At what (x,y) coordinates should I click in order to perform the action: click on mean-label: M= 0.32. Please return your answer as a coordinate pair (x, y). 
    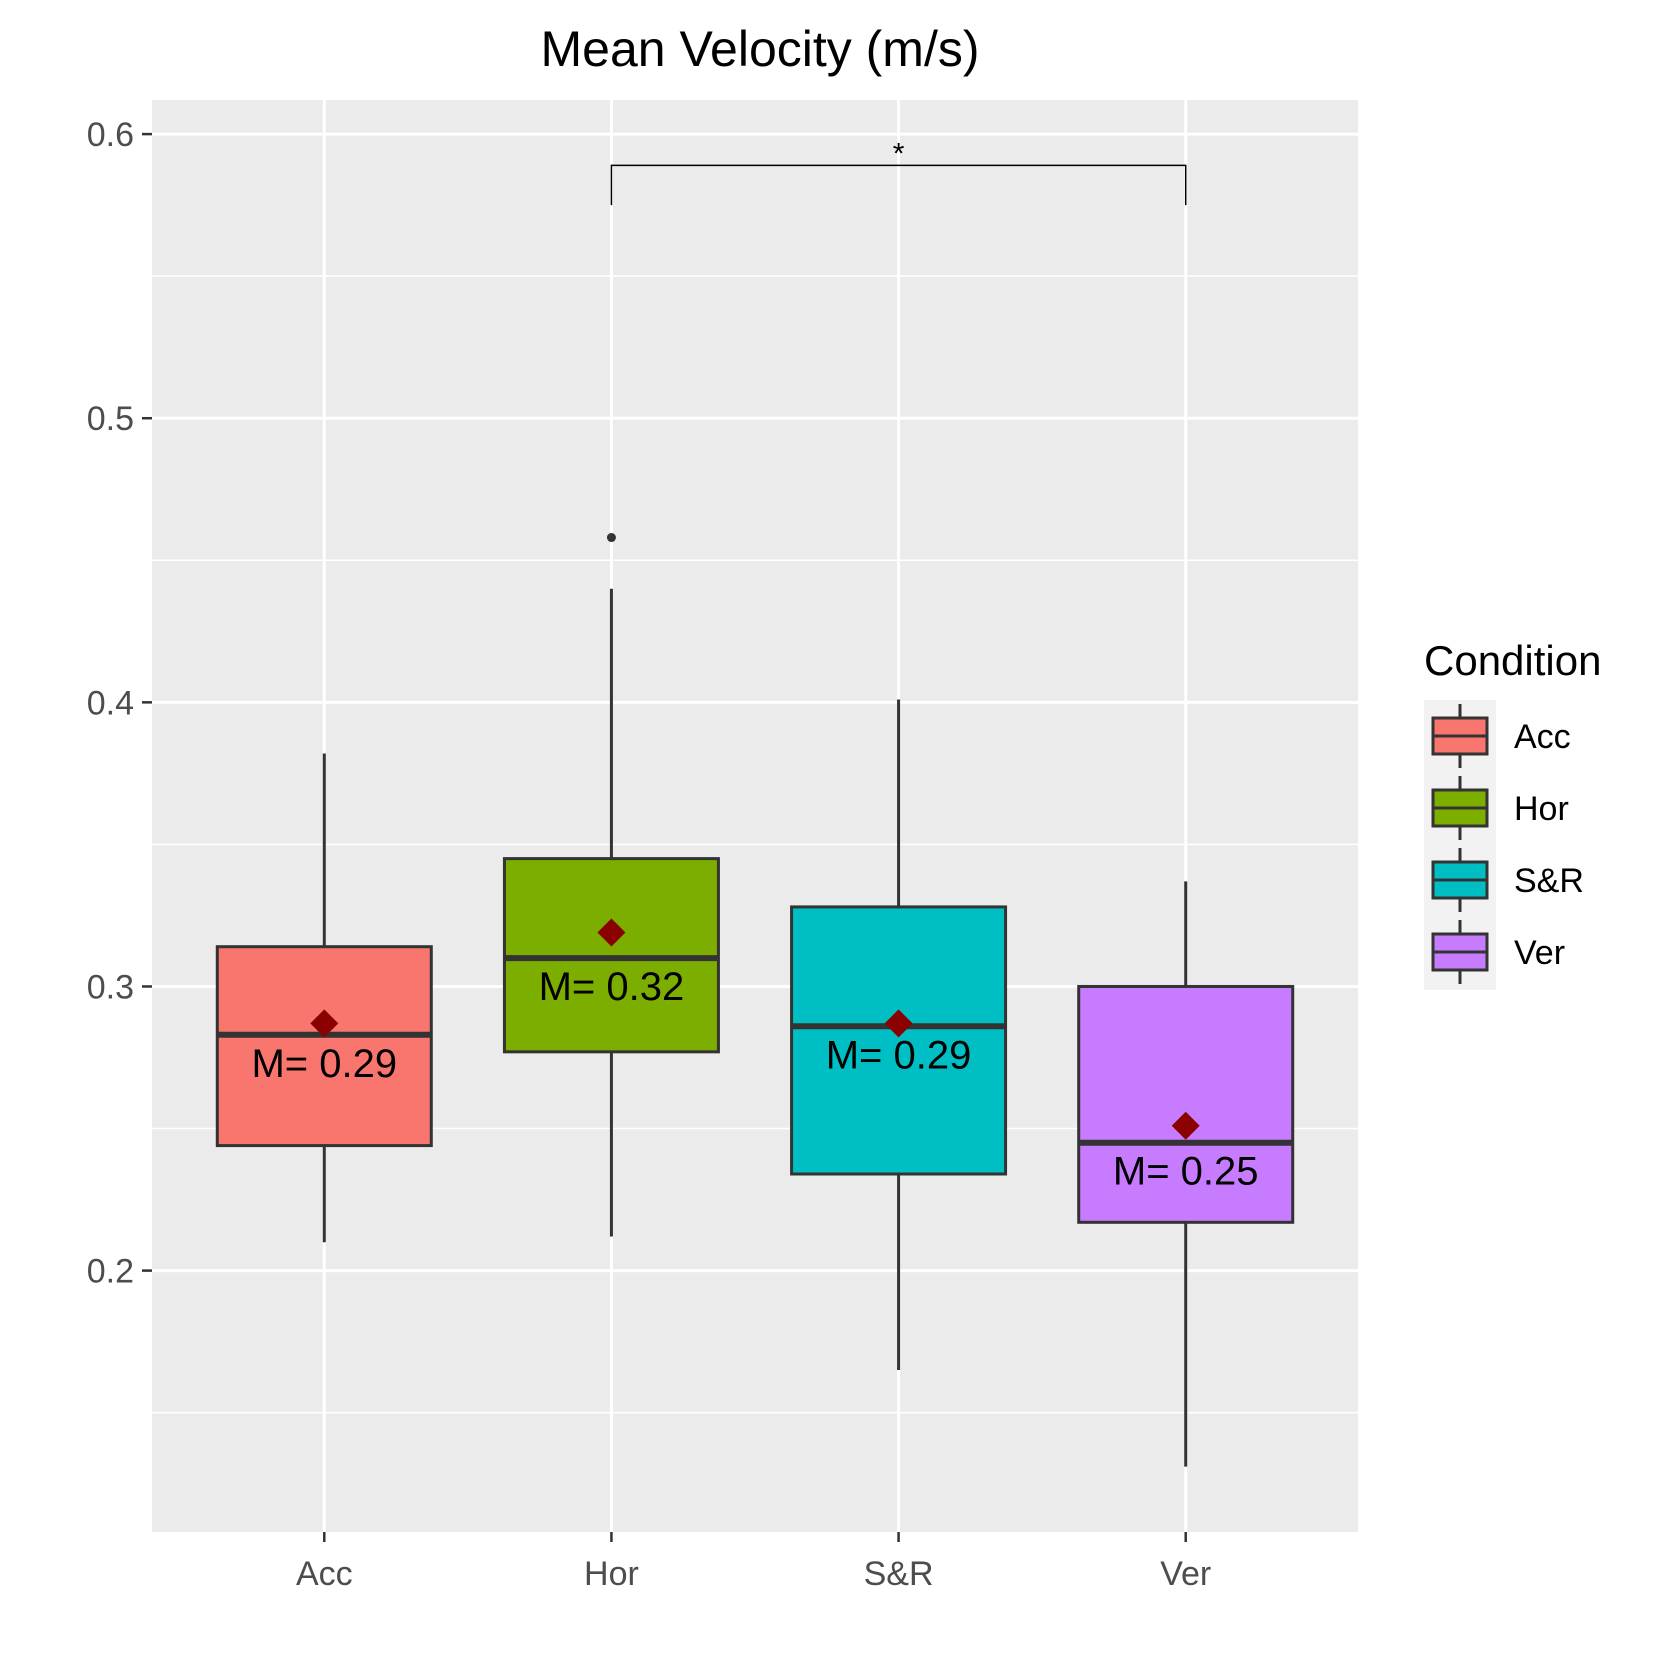
    Looking at the image, I should click on (612, 987).